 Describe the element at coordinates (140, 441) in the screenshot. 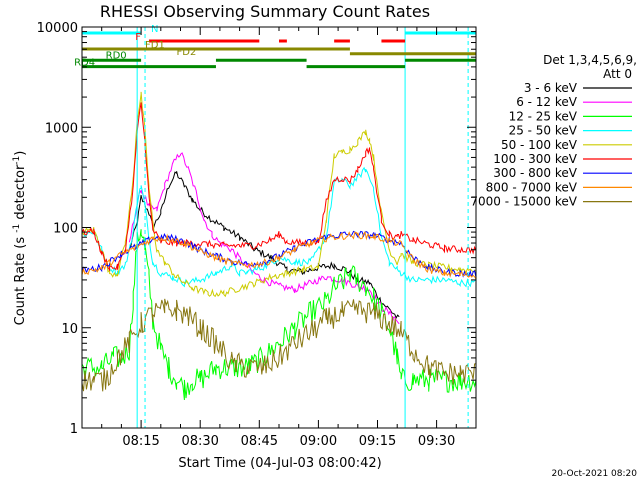

I see `x-tick-label: 08:15` at that location.